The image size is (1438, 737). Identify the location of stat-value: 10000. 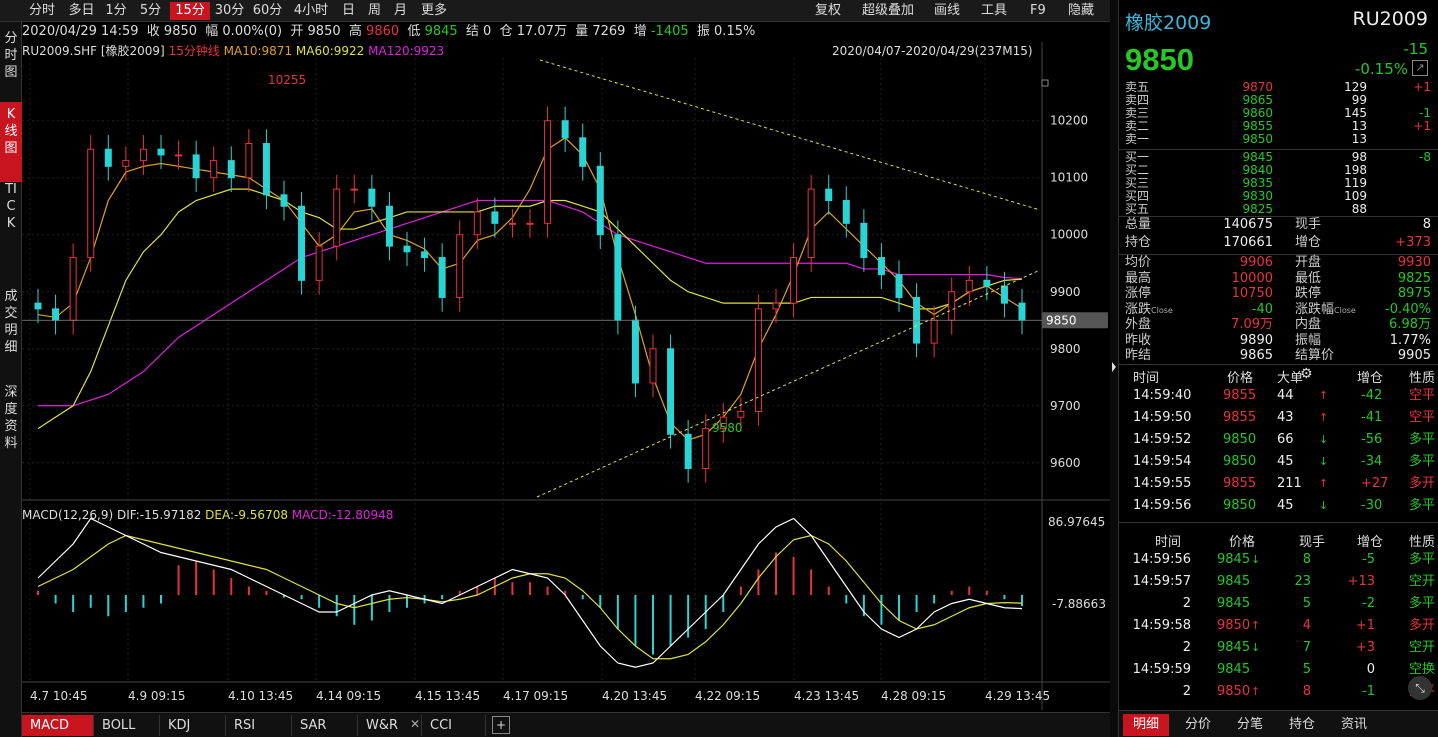
(1252, 278).